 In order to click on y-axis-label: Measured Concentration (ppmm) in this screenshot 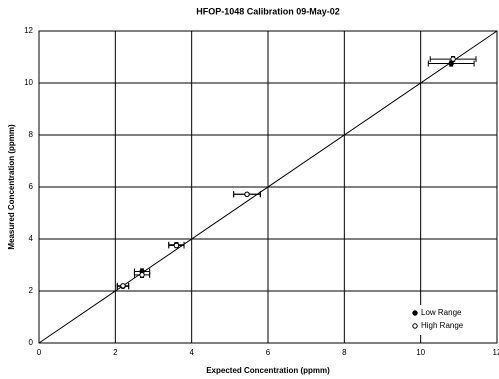, I will do `click(11, 187)`.